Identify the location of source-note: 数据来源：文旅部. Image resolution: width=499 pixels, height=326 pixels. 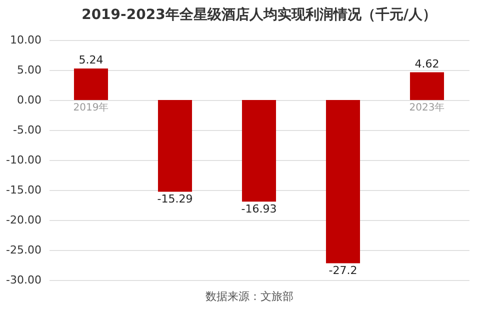
(249, 296).